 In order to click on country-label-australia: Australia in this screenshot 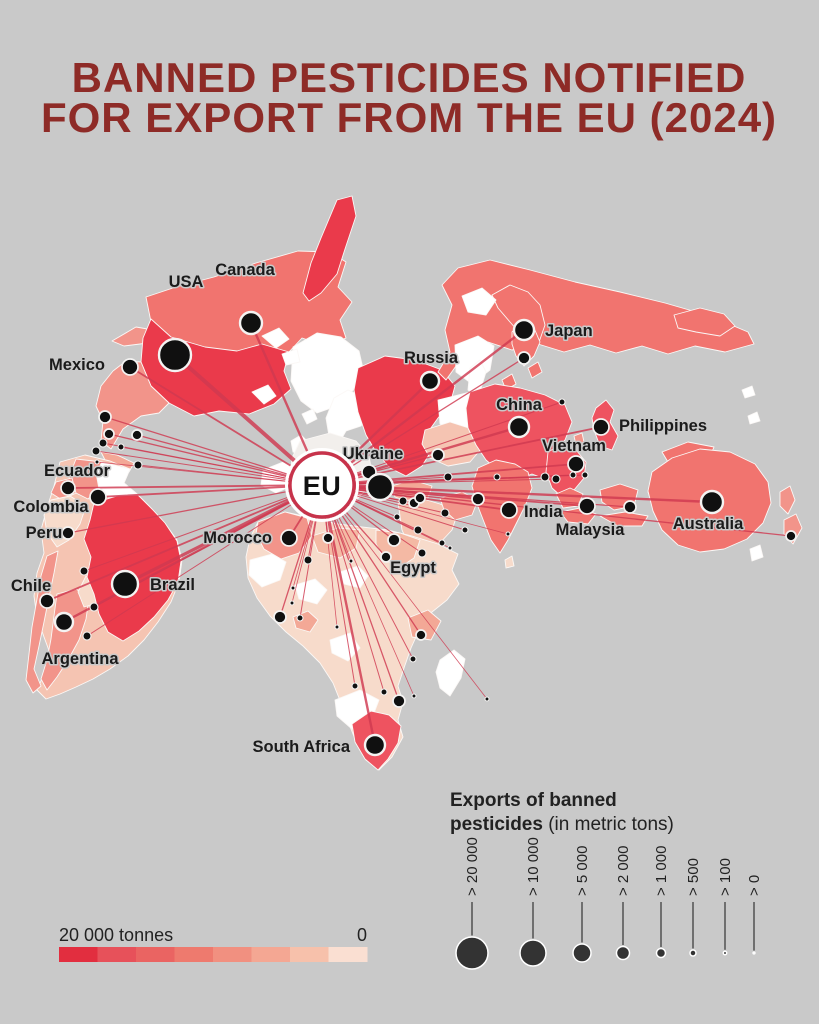, I will do `click(708, 524)`.